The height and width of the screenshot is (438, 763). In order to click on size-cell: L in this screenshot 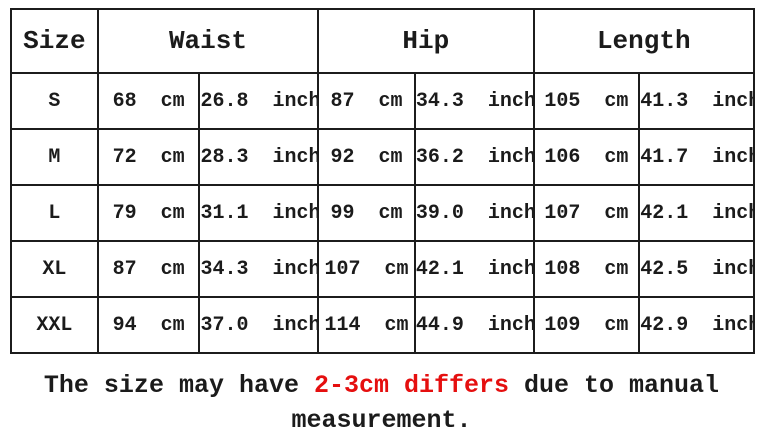, I will do `click(54, 213)`.